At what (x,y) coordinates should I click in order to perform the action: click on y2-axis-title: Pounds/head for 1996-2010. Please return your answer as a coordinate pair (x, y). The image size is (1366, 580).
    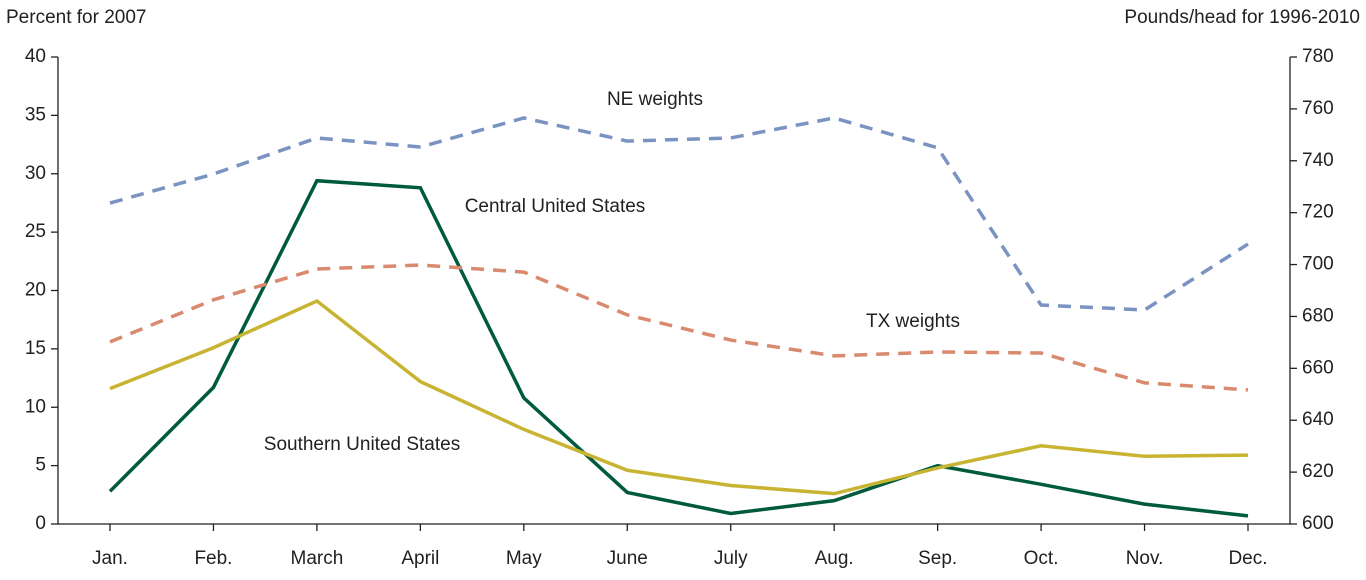
    Looking at the image, I should click on (1242, 17).